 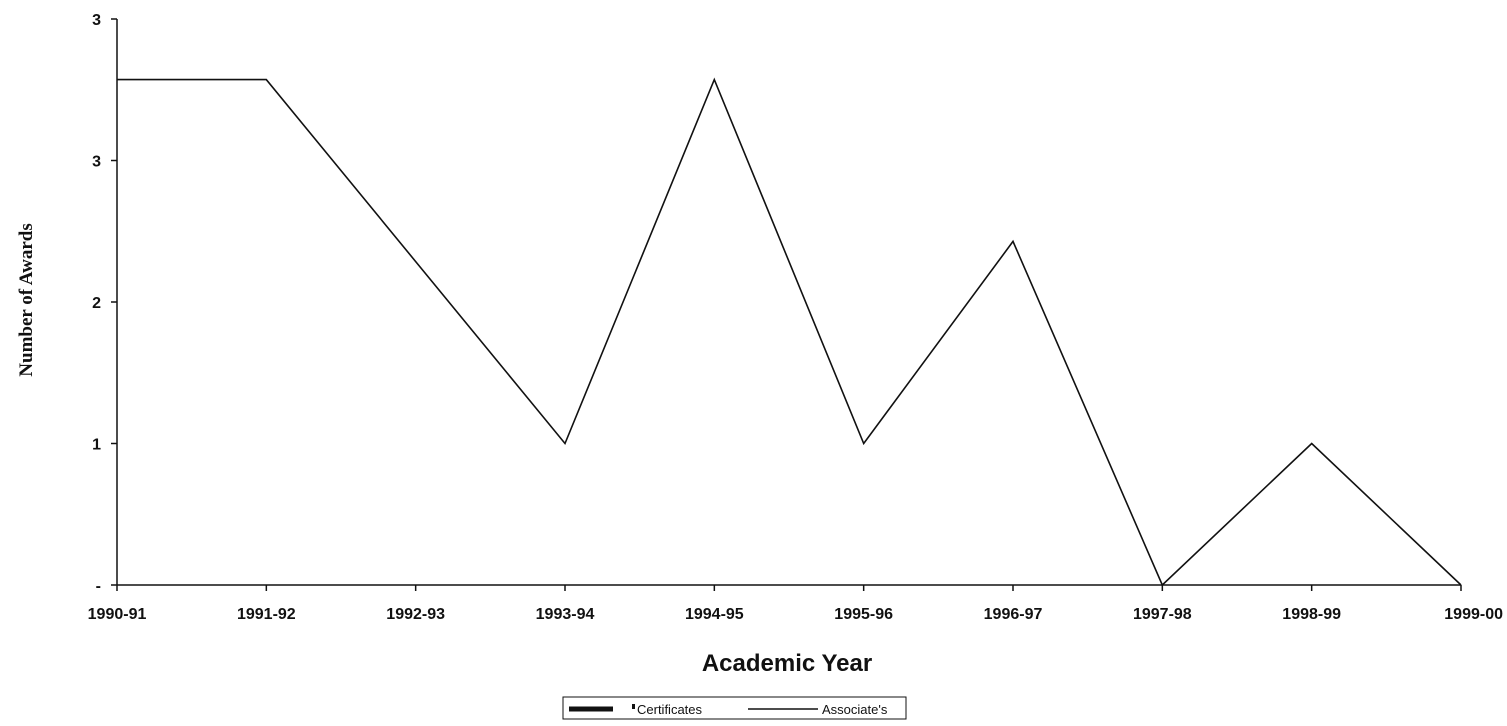 I want to click on x-tick-label: 1999-00, so click(x=1473, y=614).